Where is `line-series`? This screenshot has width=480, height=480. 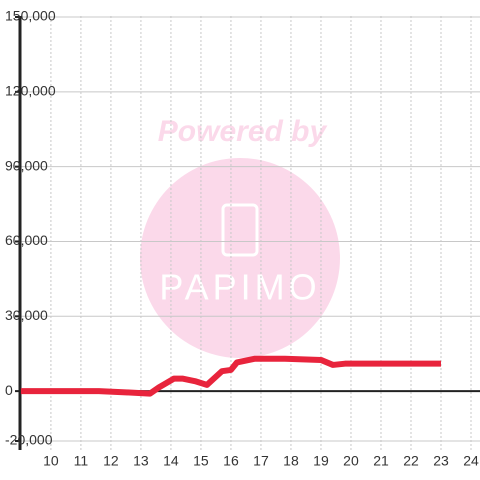
line-series is located at coordinates (230, 376).